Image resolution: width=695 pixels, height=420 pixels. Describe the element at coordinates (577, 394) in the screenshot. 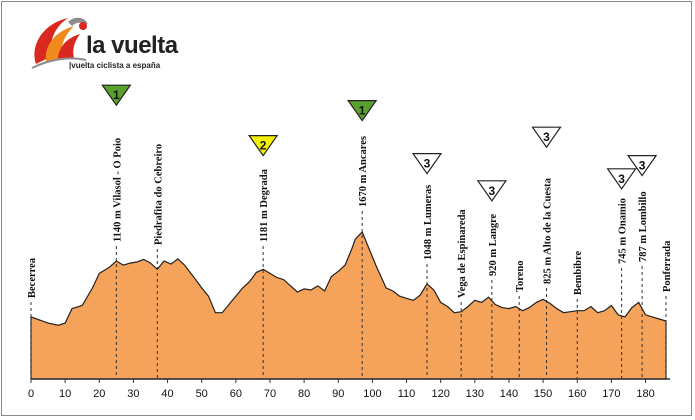

I see `x-tick-label: 160` at that location.